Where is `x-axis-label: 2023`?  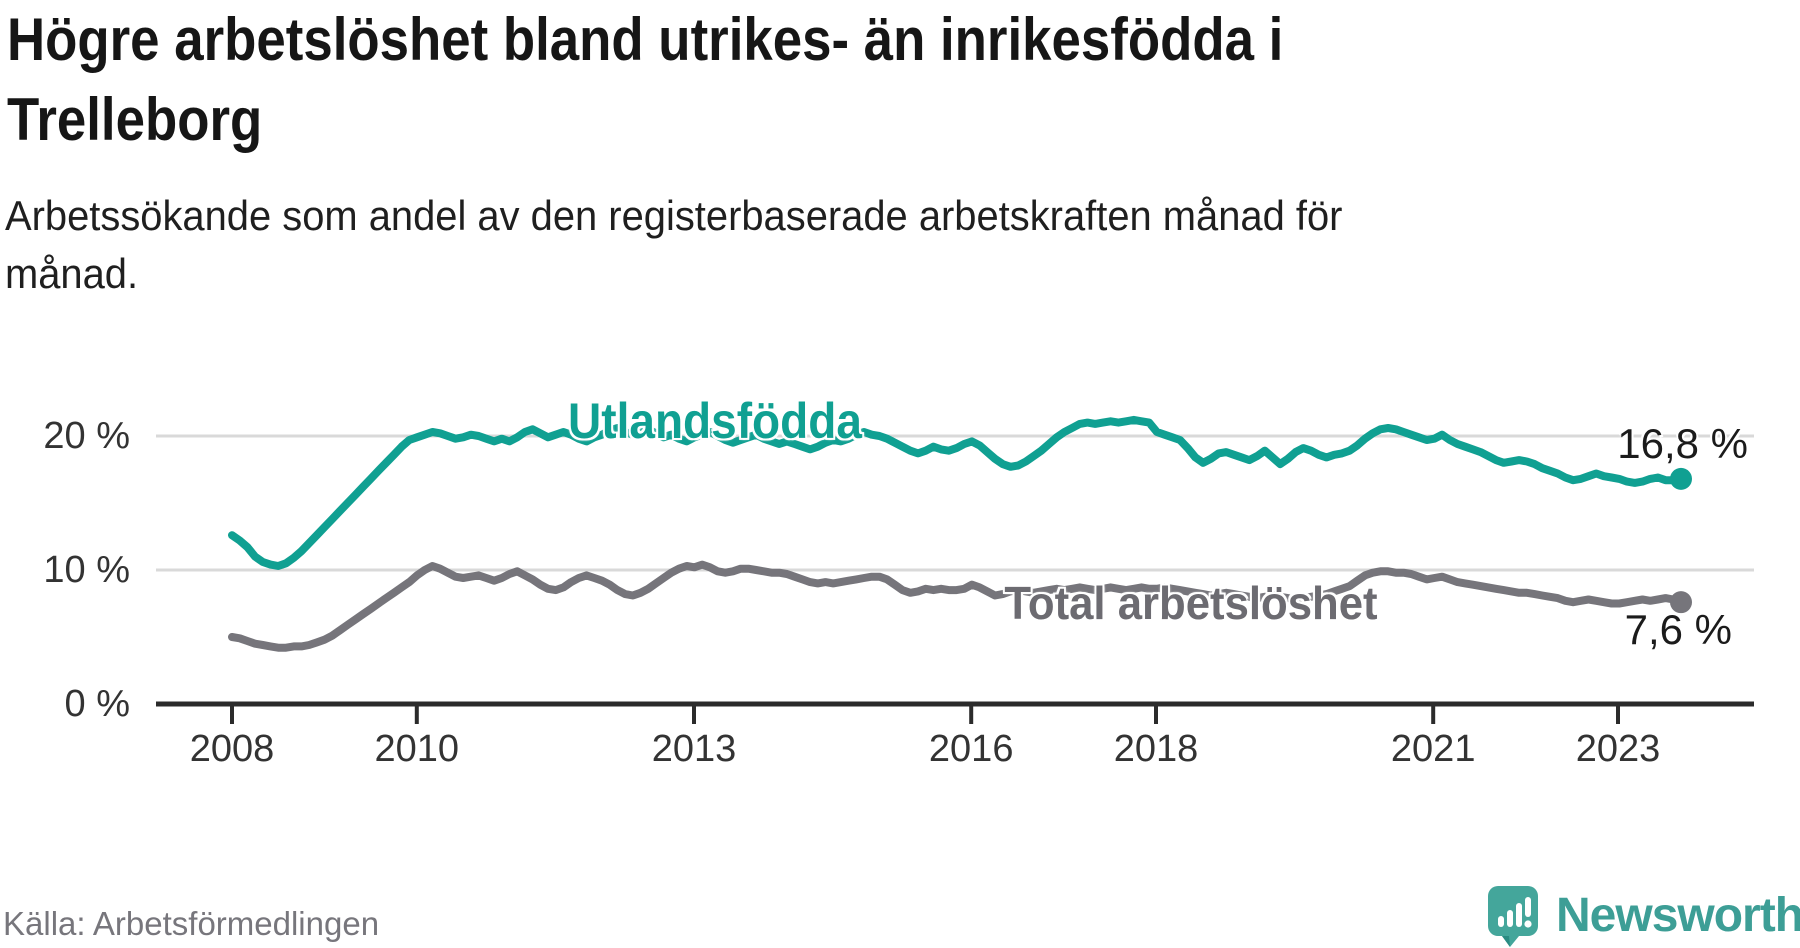 x-axis-label: 2023 is located at coordinates (1618, 749).